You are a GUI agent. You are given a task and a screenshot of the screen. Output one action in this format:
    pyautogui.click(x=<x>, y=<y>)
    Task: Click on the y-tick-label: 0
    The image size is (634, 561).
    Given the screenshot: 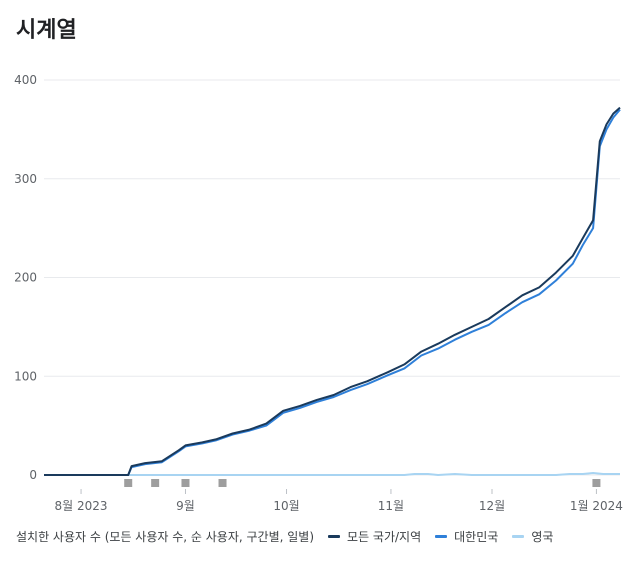 What is the action you would take?
    pyautogui.click(x=33, y=475)
    